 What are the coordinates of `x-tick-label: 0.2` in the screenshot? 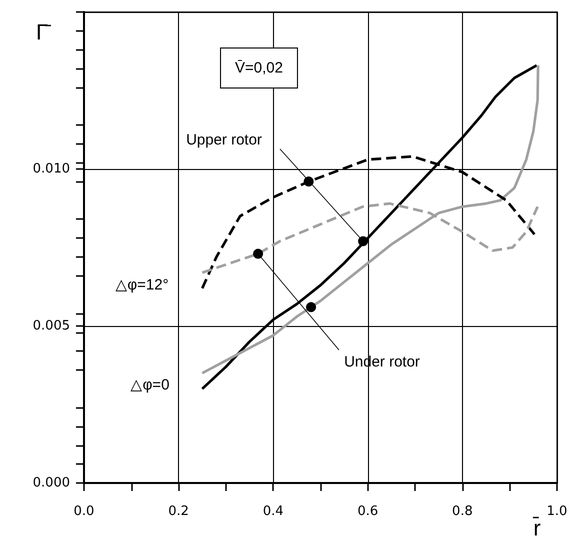 It's located at (178, 511).